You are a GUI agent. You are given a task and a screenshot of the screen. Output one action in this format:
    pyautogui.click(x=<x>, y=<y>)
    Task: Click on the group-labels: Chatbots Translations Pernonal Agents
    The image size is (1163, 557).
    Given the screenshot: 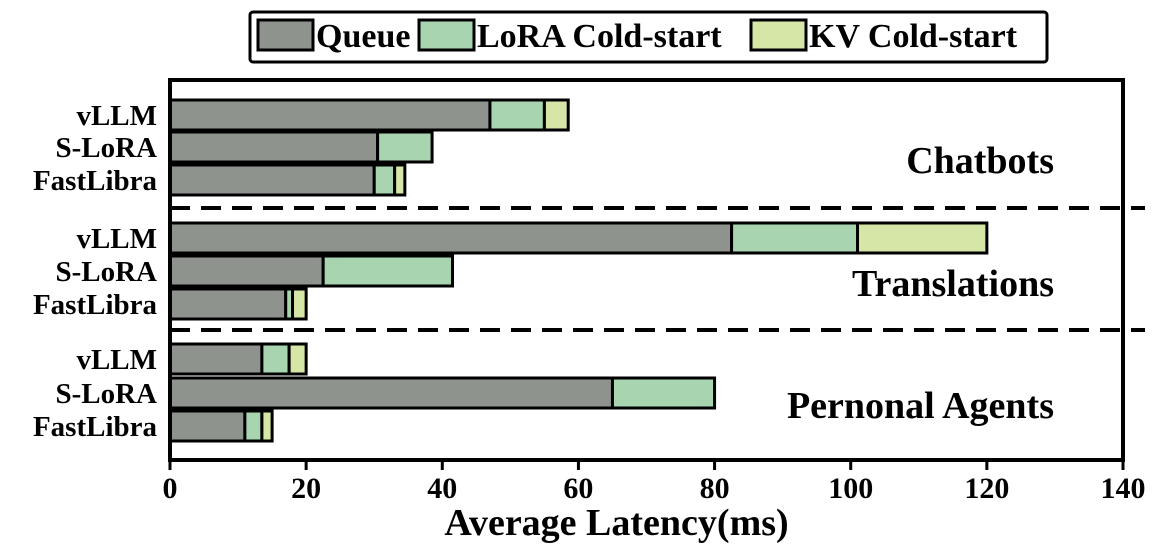 What is the action you would take?
    pyautogui.click(x=920, y=283)
    